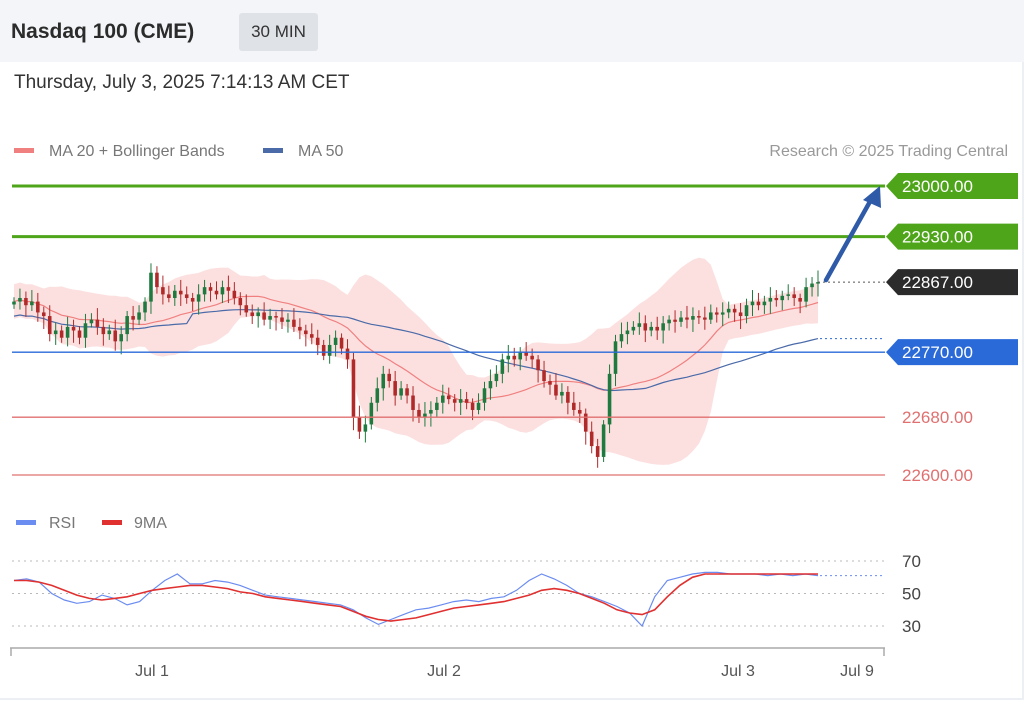 This screenshot has height=703, width=1024. Describe the element at coordinates (952, 186) in the screenshot. I see `level-tag-23000.00: 23000.00` at that location.